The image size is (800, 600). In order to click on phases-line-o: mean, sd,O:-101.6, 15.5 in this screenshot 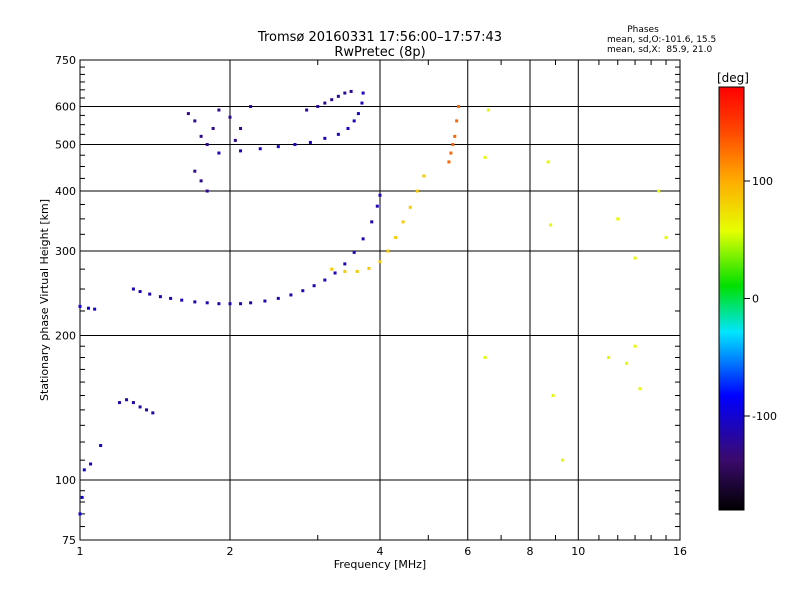, I will do `click(661, 40)`.